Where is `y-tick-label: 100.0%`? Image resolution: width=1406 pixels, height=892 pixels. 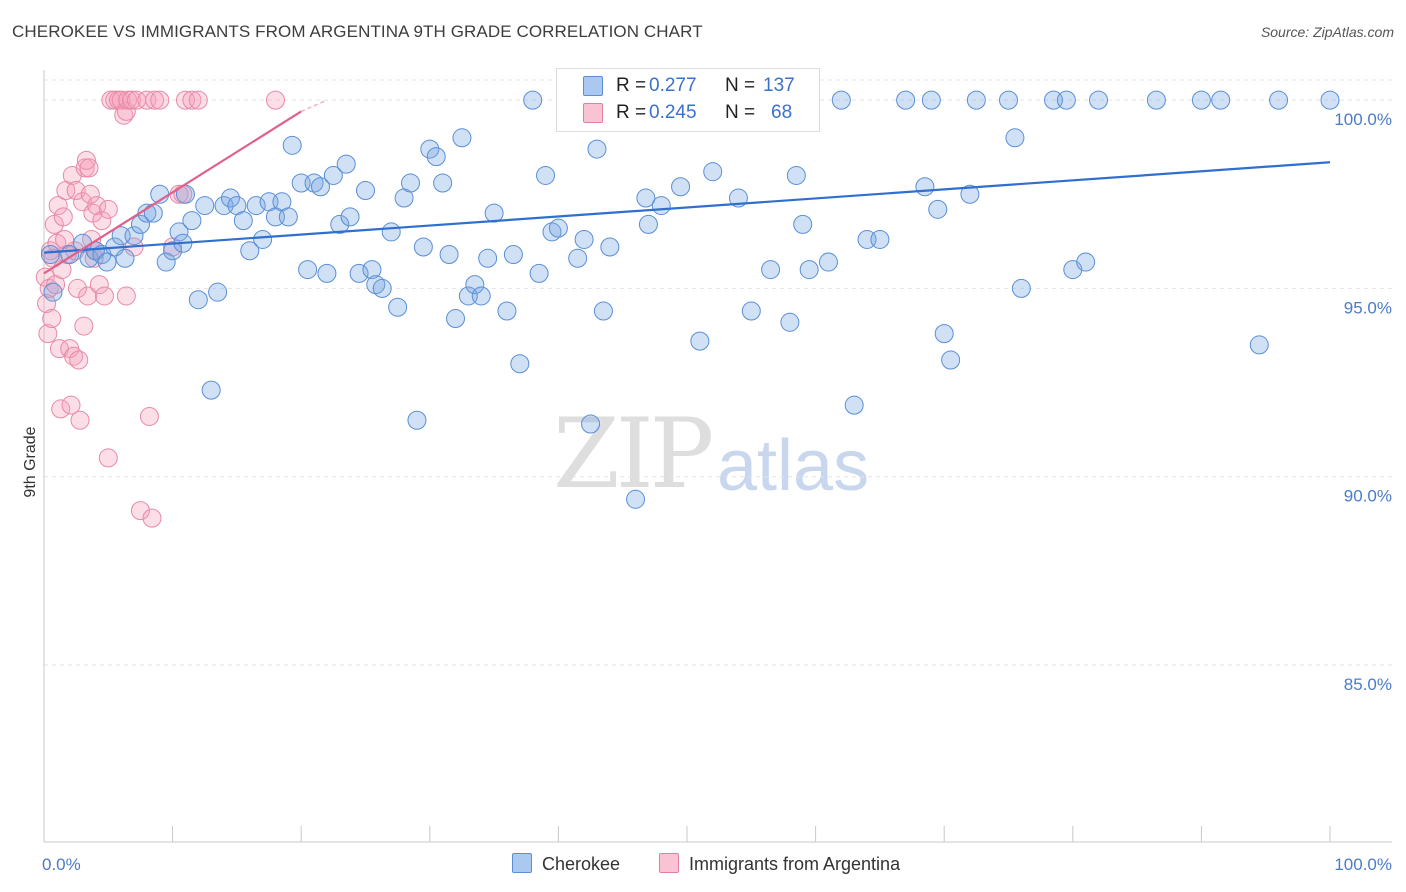
y-tick-label: 100.0% is located at coordinates (1363, 119).